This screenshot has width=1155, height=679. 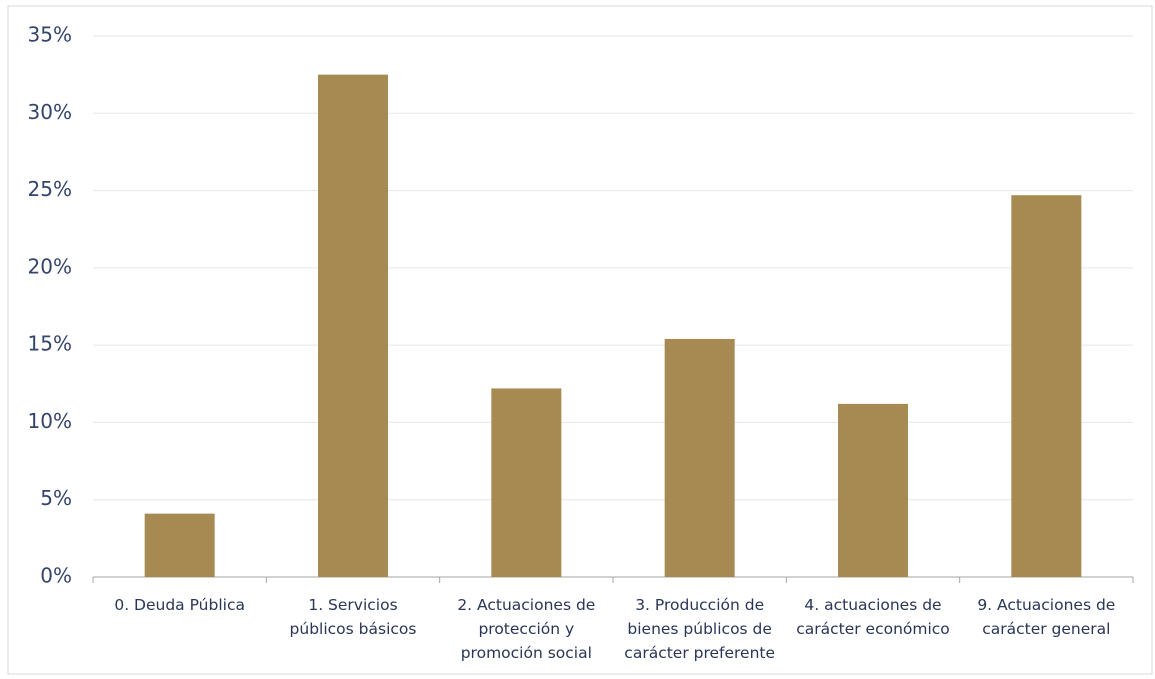 I want to click on x-tick-label-line: 3. Producción de, so click(x=699, y=605).